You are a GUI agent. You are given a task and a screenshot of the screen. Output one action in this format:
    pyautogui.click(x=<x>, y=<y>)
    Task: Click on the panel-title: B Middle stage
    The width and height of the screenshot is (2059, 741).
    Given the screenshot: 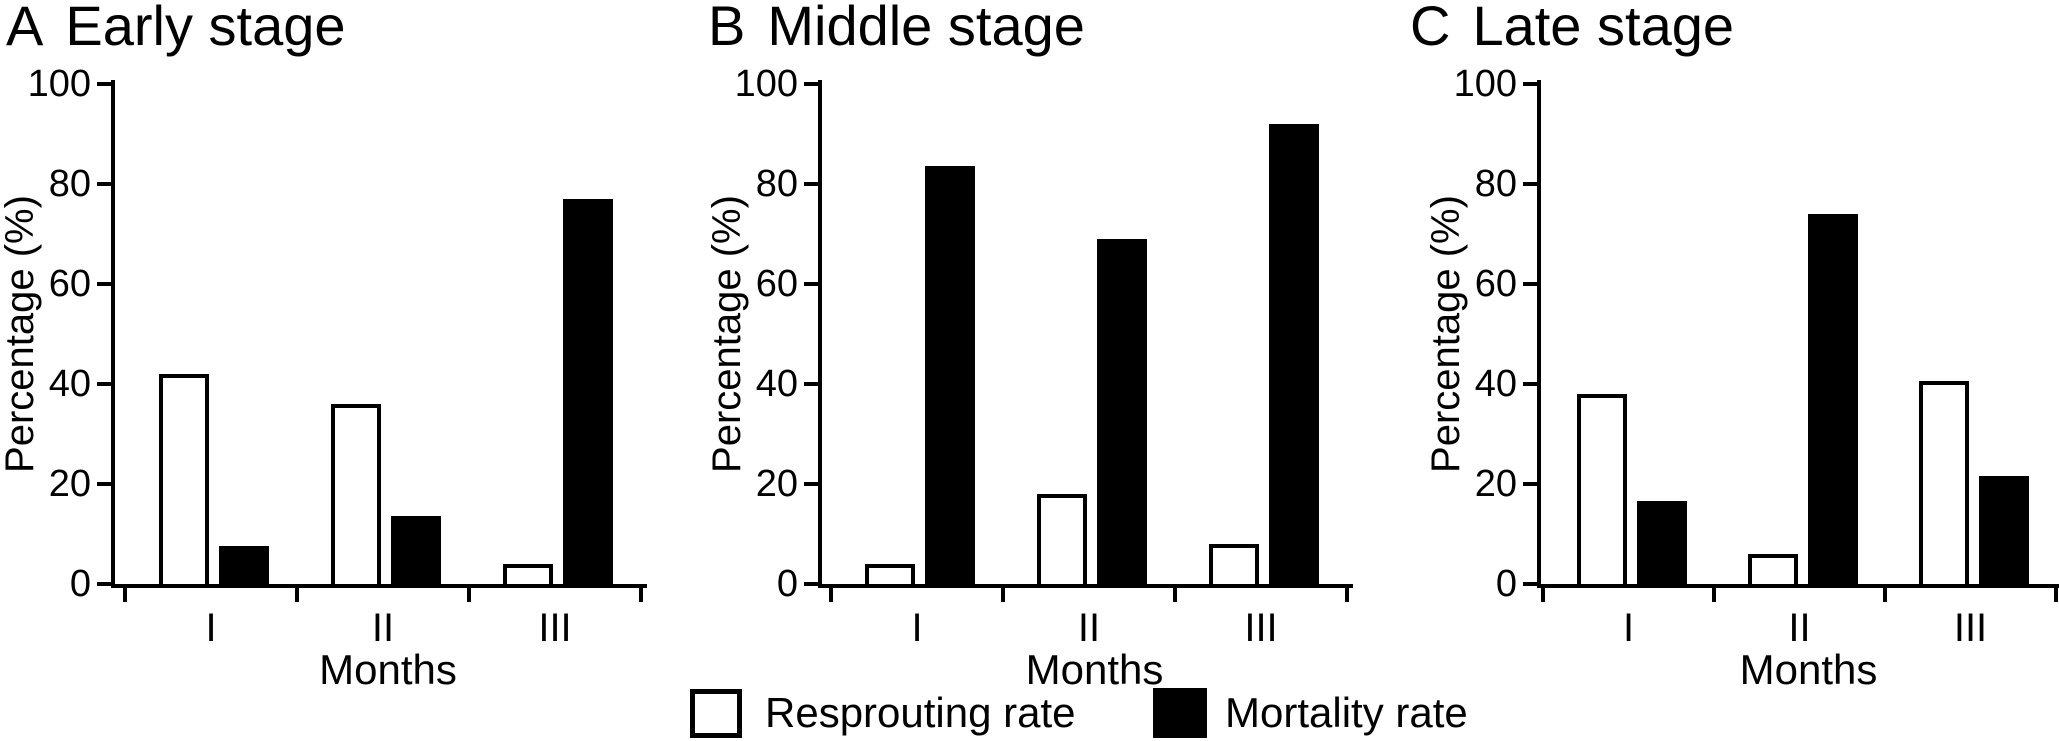 What is the action you would take?
    pyautogui.click(x=896, y=28)
    